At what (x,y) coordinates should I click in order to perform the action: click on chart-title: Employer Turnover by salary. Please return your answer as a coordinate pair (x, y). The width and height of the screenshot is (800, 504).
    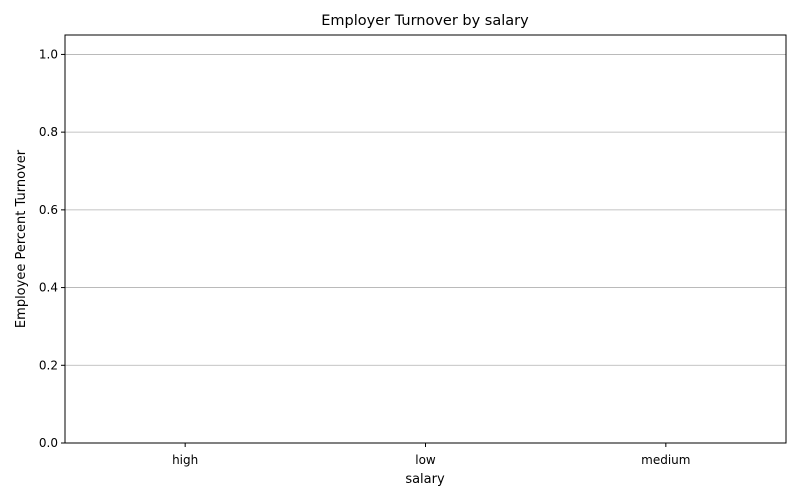
    Looking at the image, I should click on (425, 21).